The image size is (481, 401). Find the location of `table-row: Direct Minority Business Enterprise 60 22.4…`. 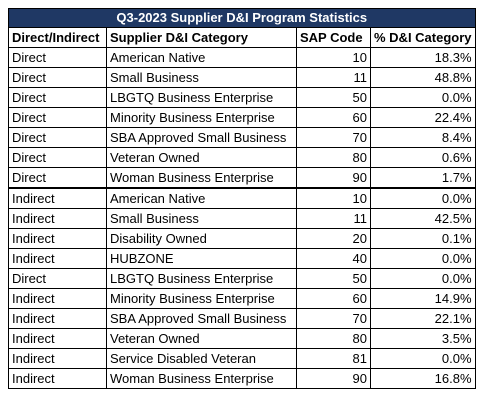

table-row: Direct Minority Business Enterprise 60 22.4… is located at coordinates (242, 117).